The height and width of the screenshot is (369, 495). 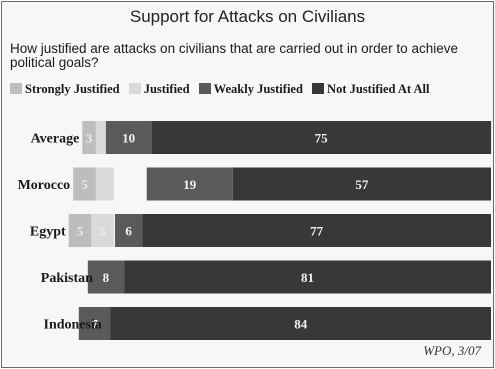 I want to click on value-label-average-weakly-justified: 10, so click(x=128, y=138).